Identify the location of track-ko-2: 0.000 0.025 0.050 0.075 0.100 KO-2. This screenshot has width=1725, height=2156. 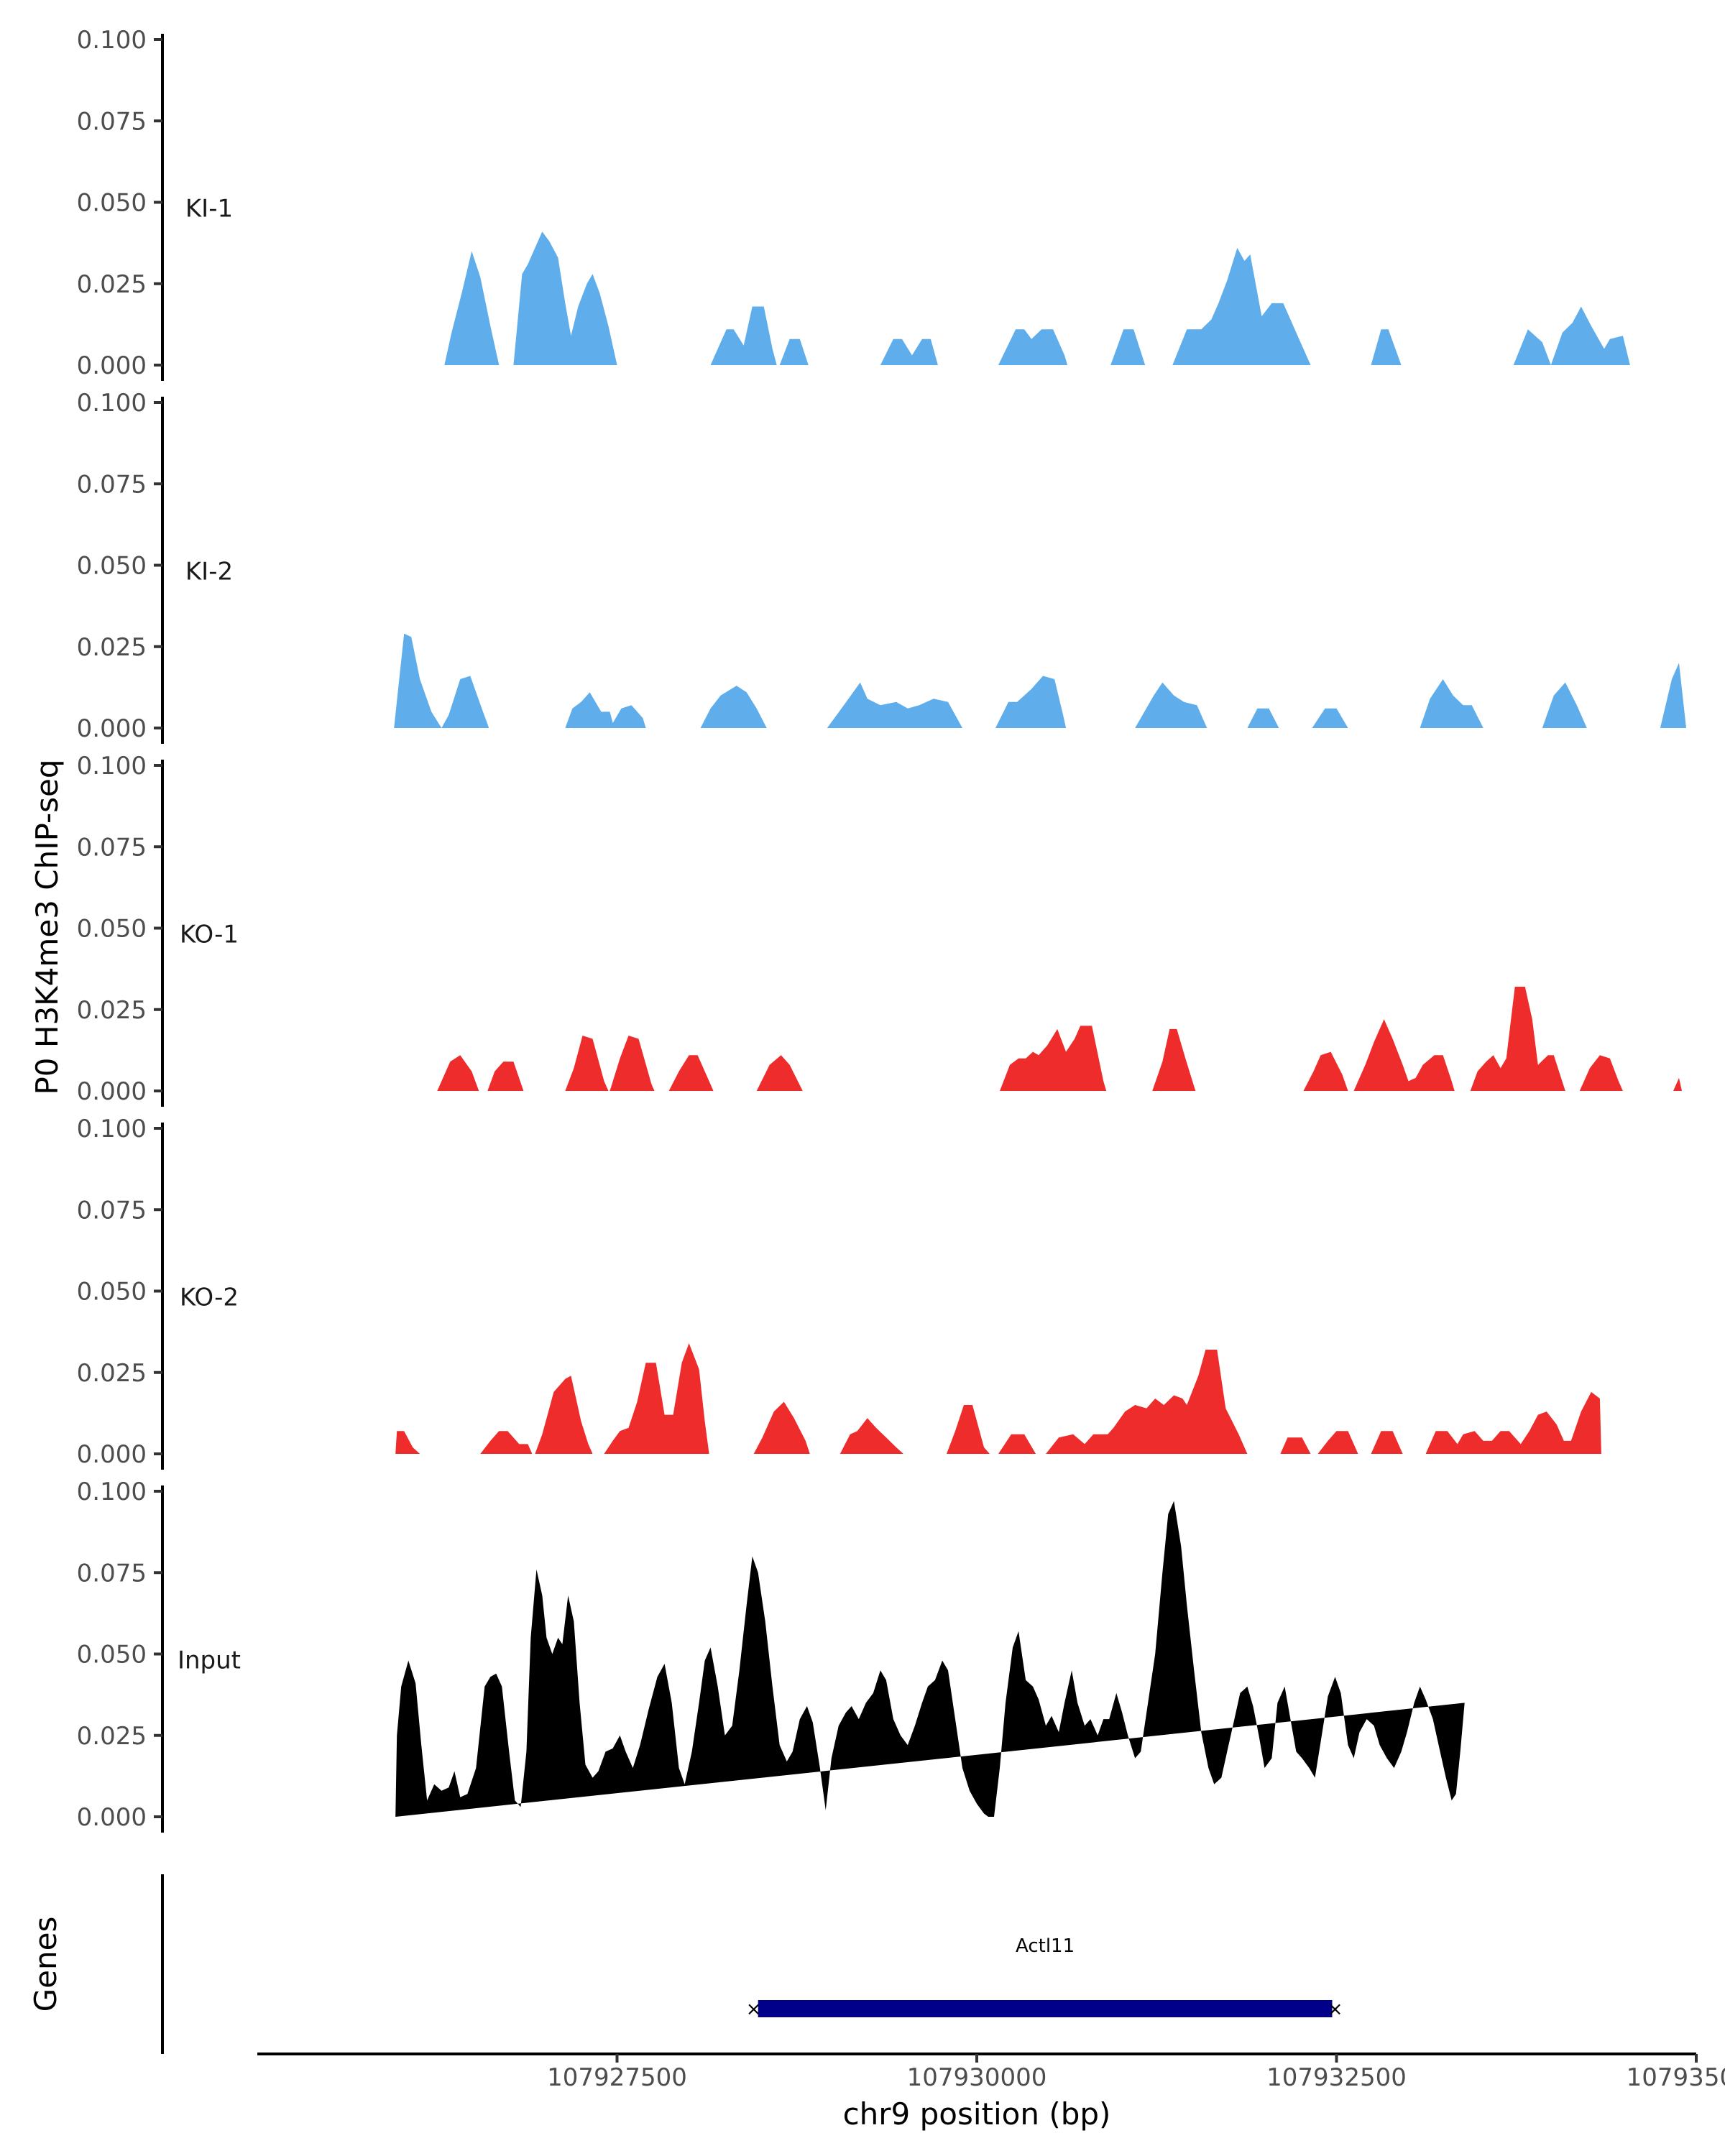
(839, 1292).